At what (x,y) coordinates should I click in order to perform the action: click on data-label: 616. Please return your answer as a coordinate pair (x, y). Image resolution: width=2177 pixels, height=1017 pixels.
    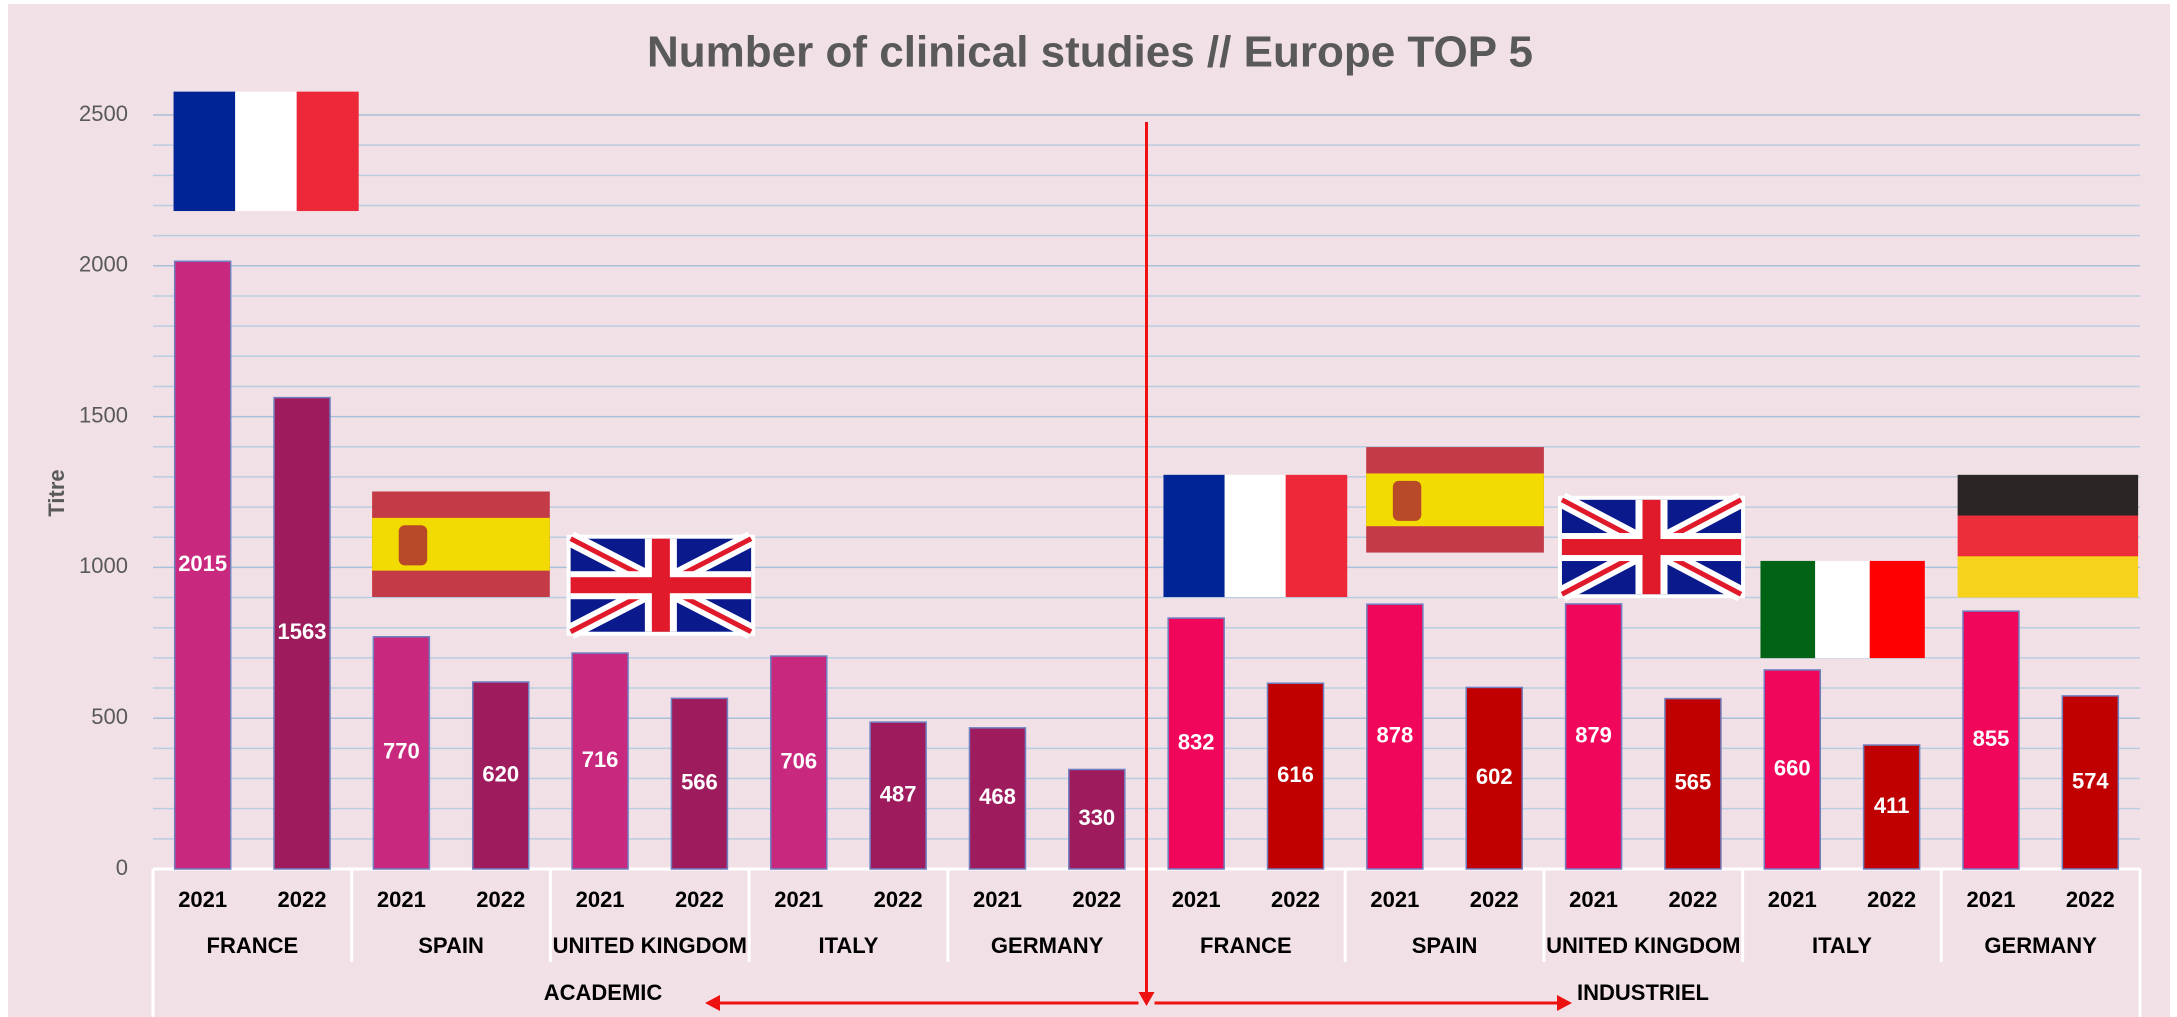
    Looking at the image, I should click on (1295, 774).